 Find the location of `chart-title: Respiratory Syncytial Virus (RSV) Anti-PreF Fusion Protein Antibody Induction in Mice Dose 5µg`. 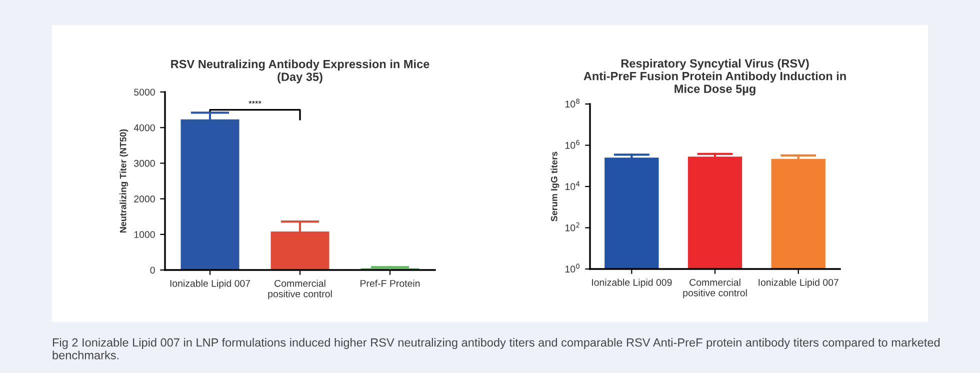

chart-title: Respiratory Syncytial Virus (RSV) Anti-PreF Fusion Protein Antibody Induction in Mice Dose 5µg is located at coordinates (715, 77).